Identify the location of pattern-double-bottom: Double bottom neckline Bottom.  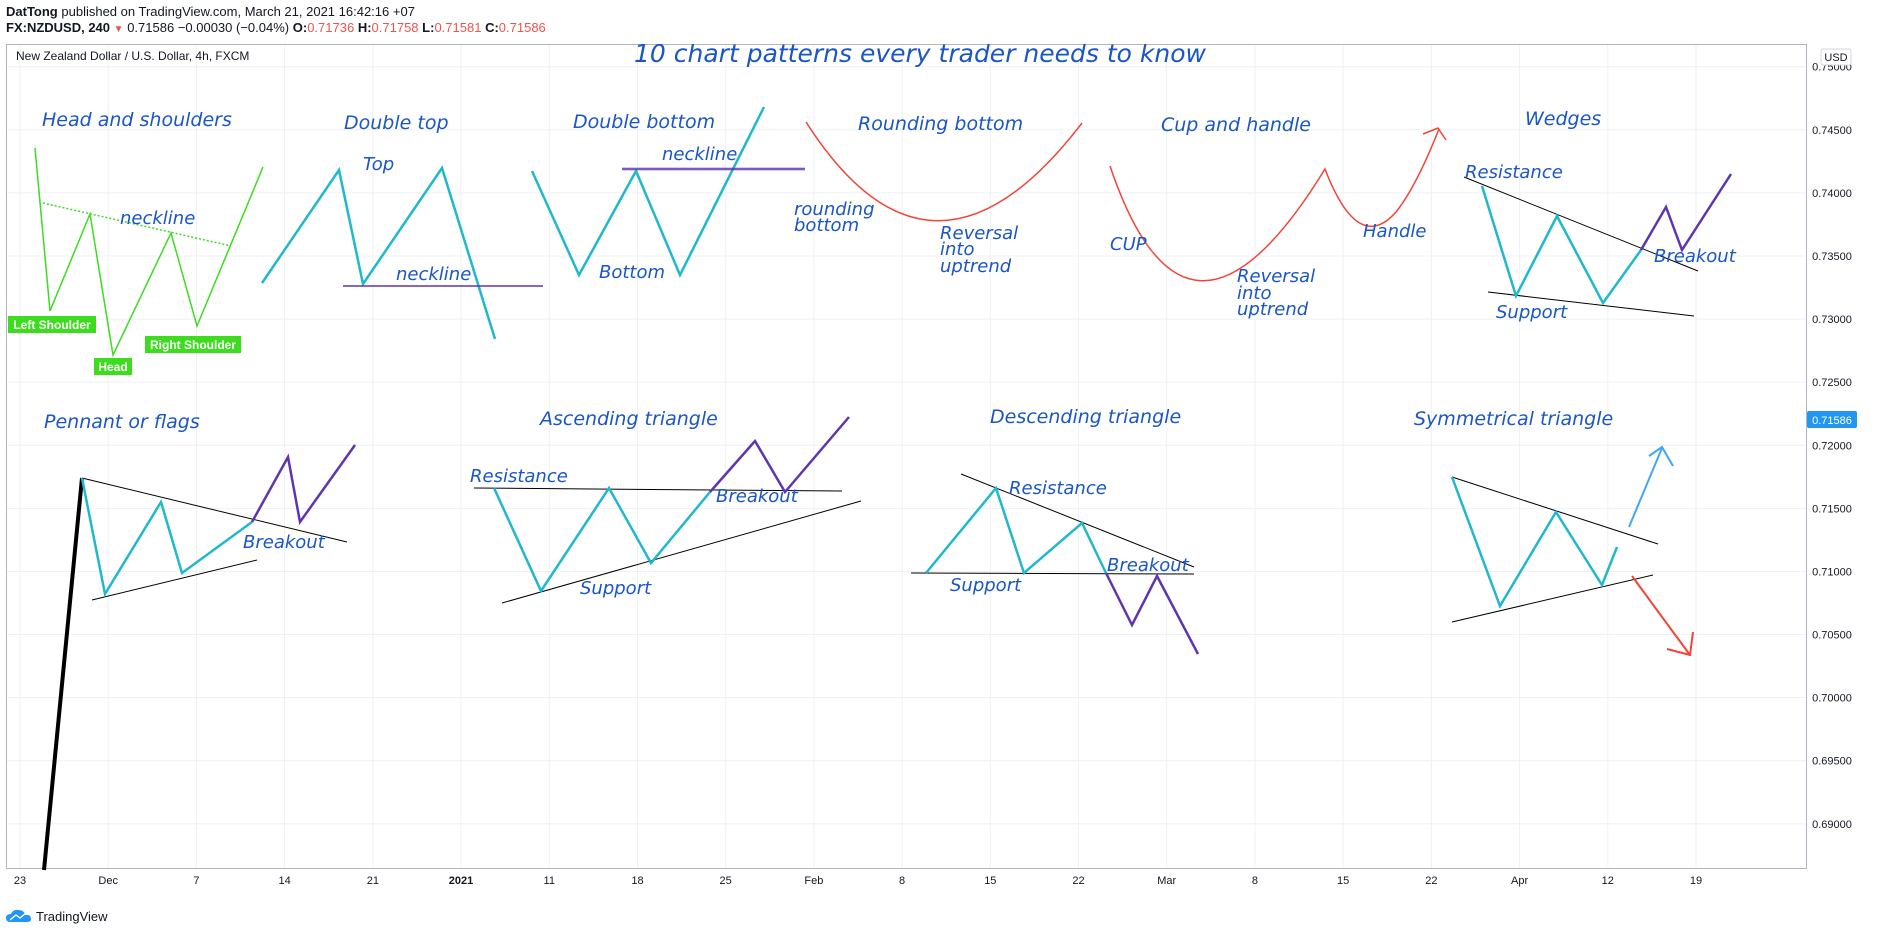
(667, 194).